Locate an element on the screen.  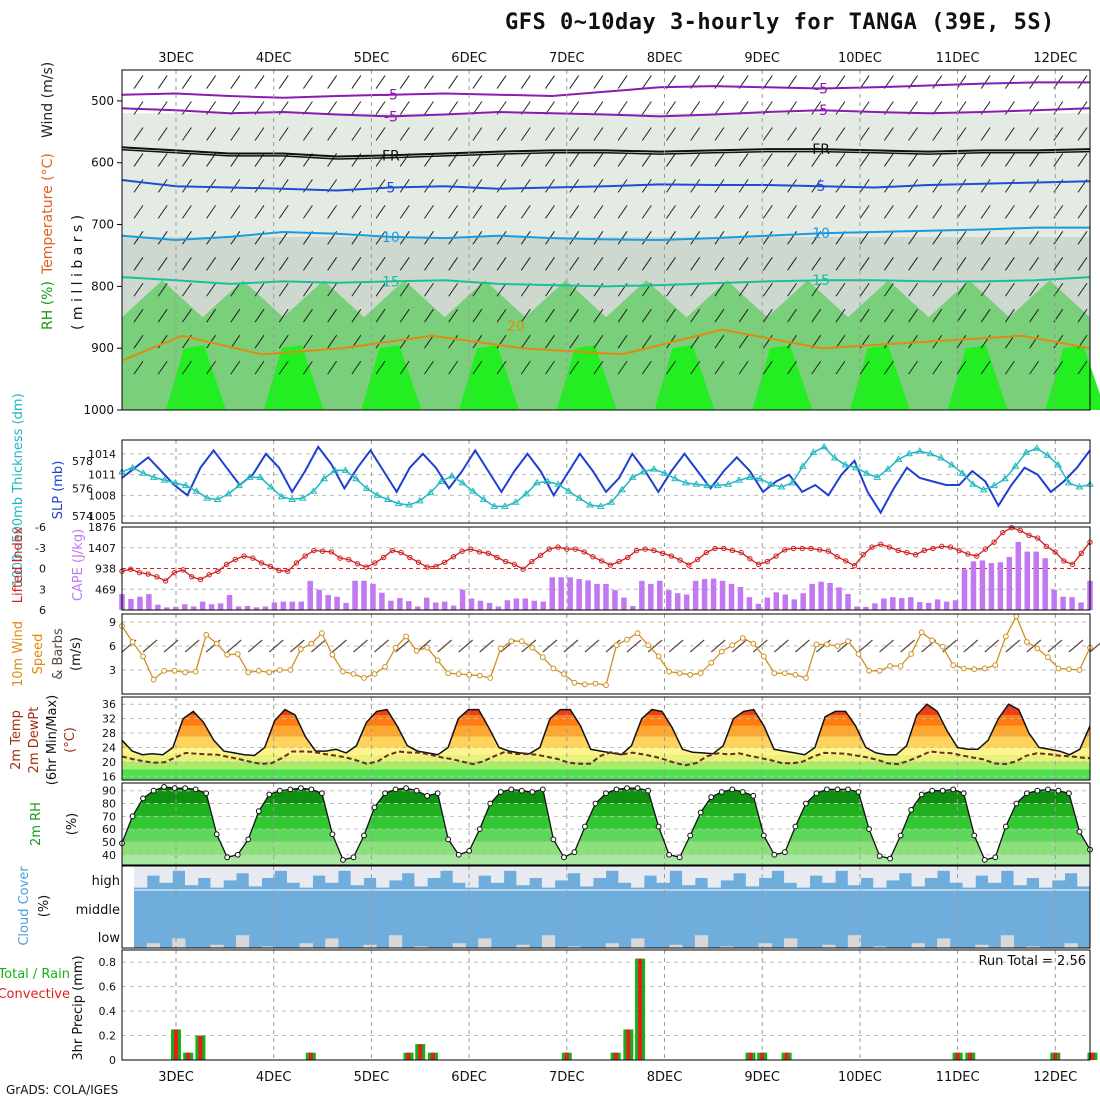
day-label-bottom: 6DEC is located at coordinates (469, 1077).